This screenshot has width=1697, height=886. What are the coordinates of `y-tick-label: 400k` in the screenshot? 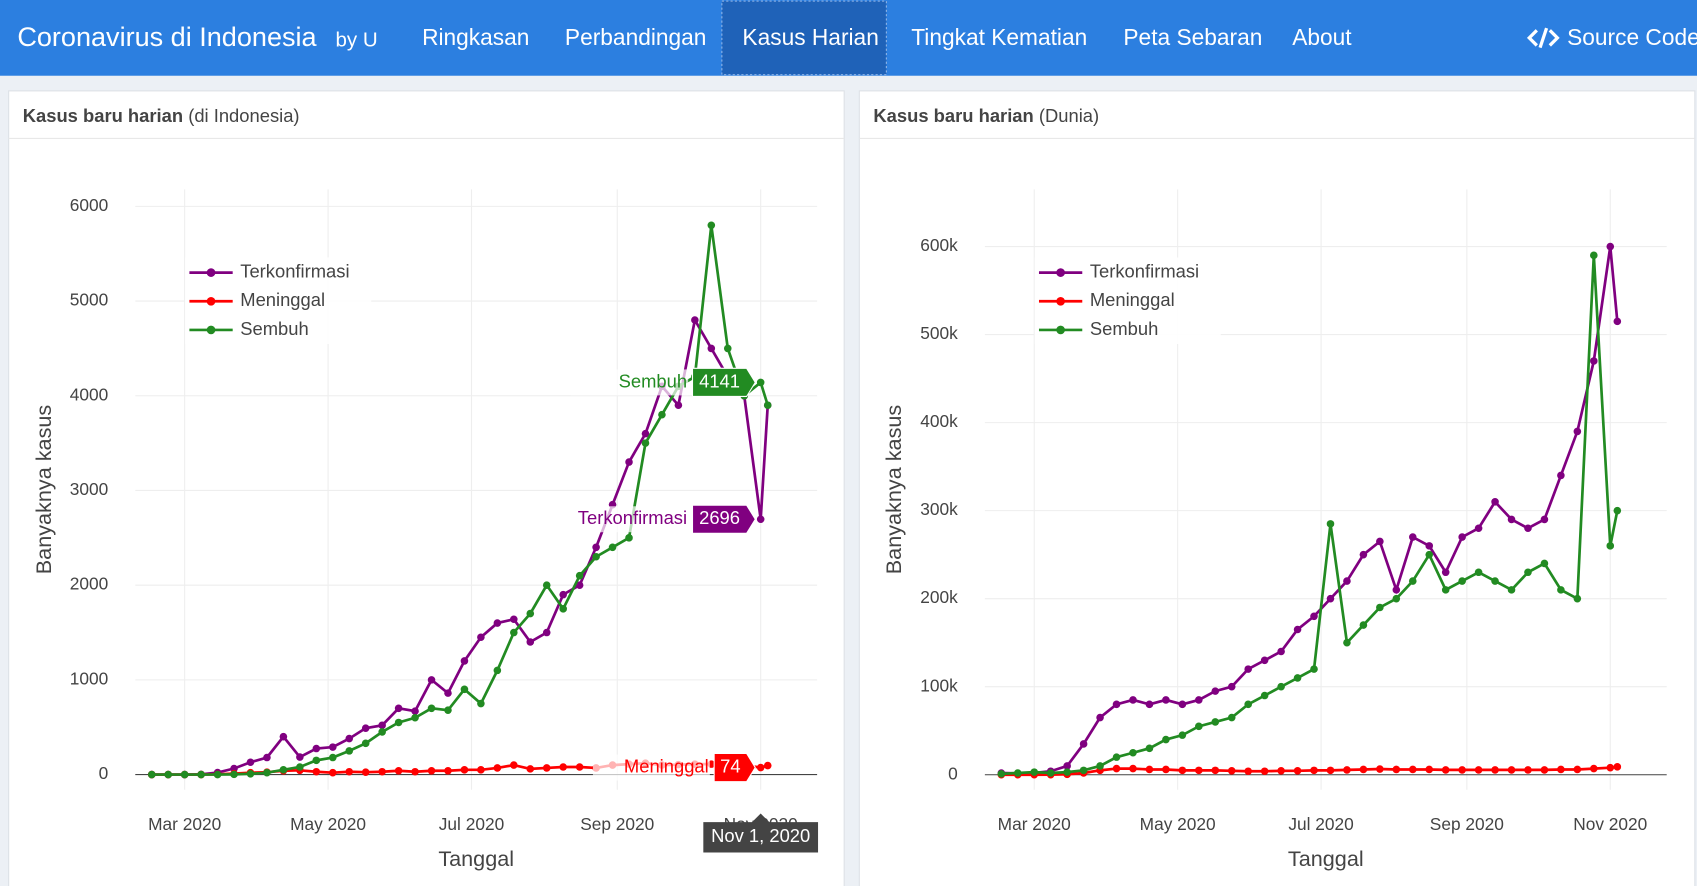 It's located at (939, 421).